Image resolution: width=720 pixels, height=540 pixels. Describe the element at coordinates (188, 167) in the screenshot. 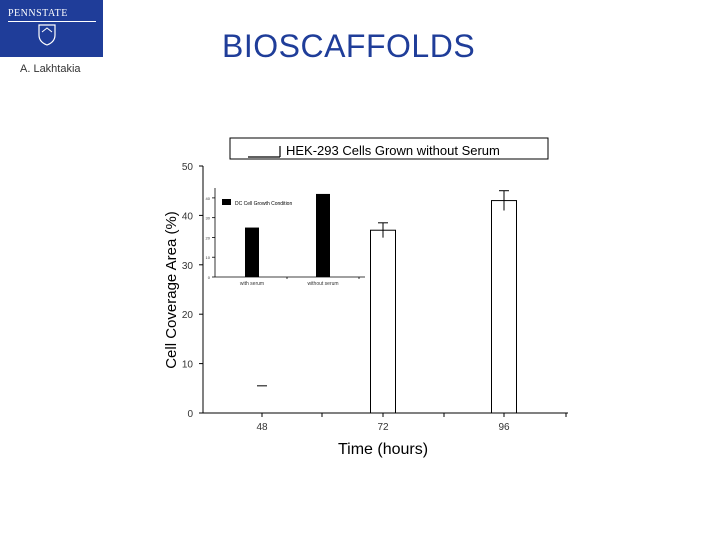

I see `y-tick-label: 50` at that location.